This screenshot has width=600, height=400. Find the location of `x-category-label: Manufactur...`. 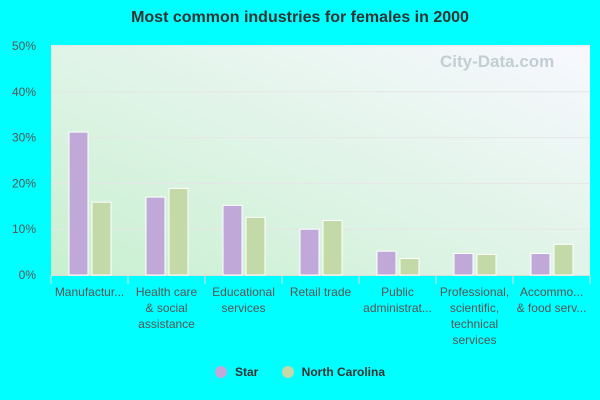

x-category-label: Manufactur... is located at coordinates (89, 292).